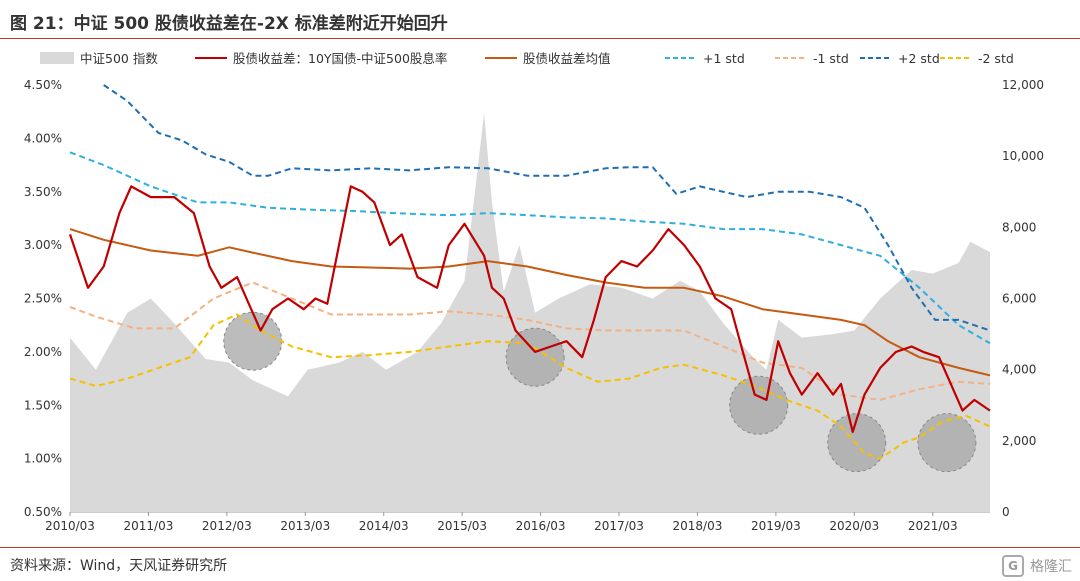  I want to click on y-right-tick-label: 10,000, so click(1023, 156).